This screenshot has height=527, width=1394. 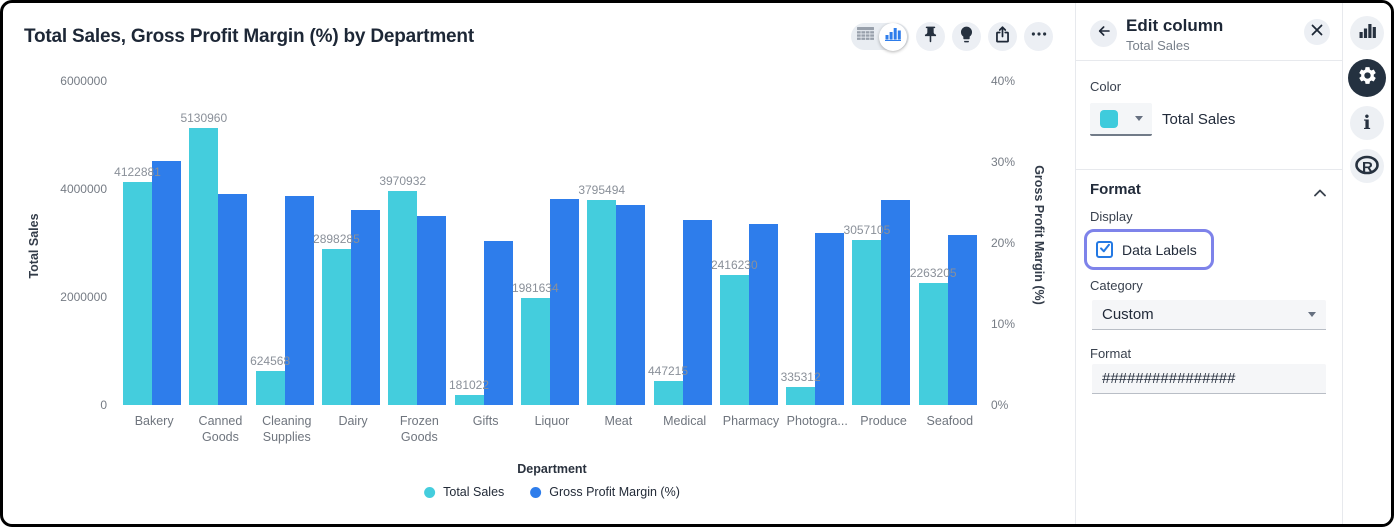 I want to click on close-button, so click(x=1317, y=32).